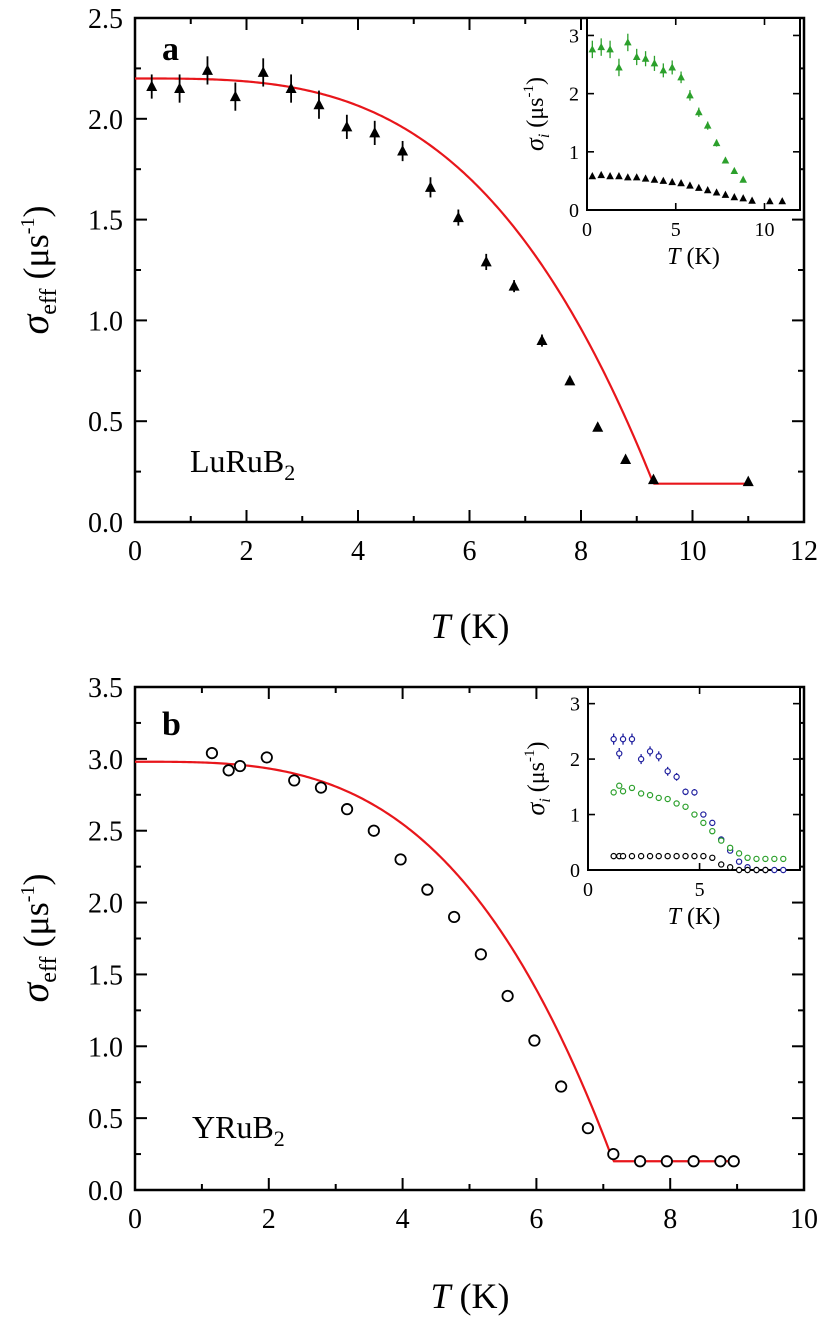  I want to click on y-axis-unit-superscript: -1, so click(28, 894).